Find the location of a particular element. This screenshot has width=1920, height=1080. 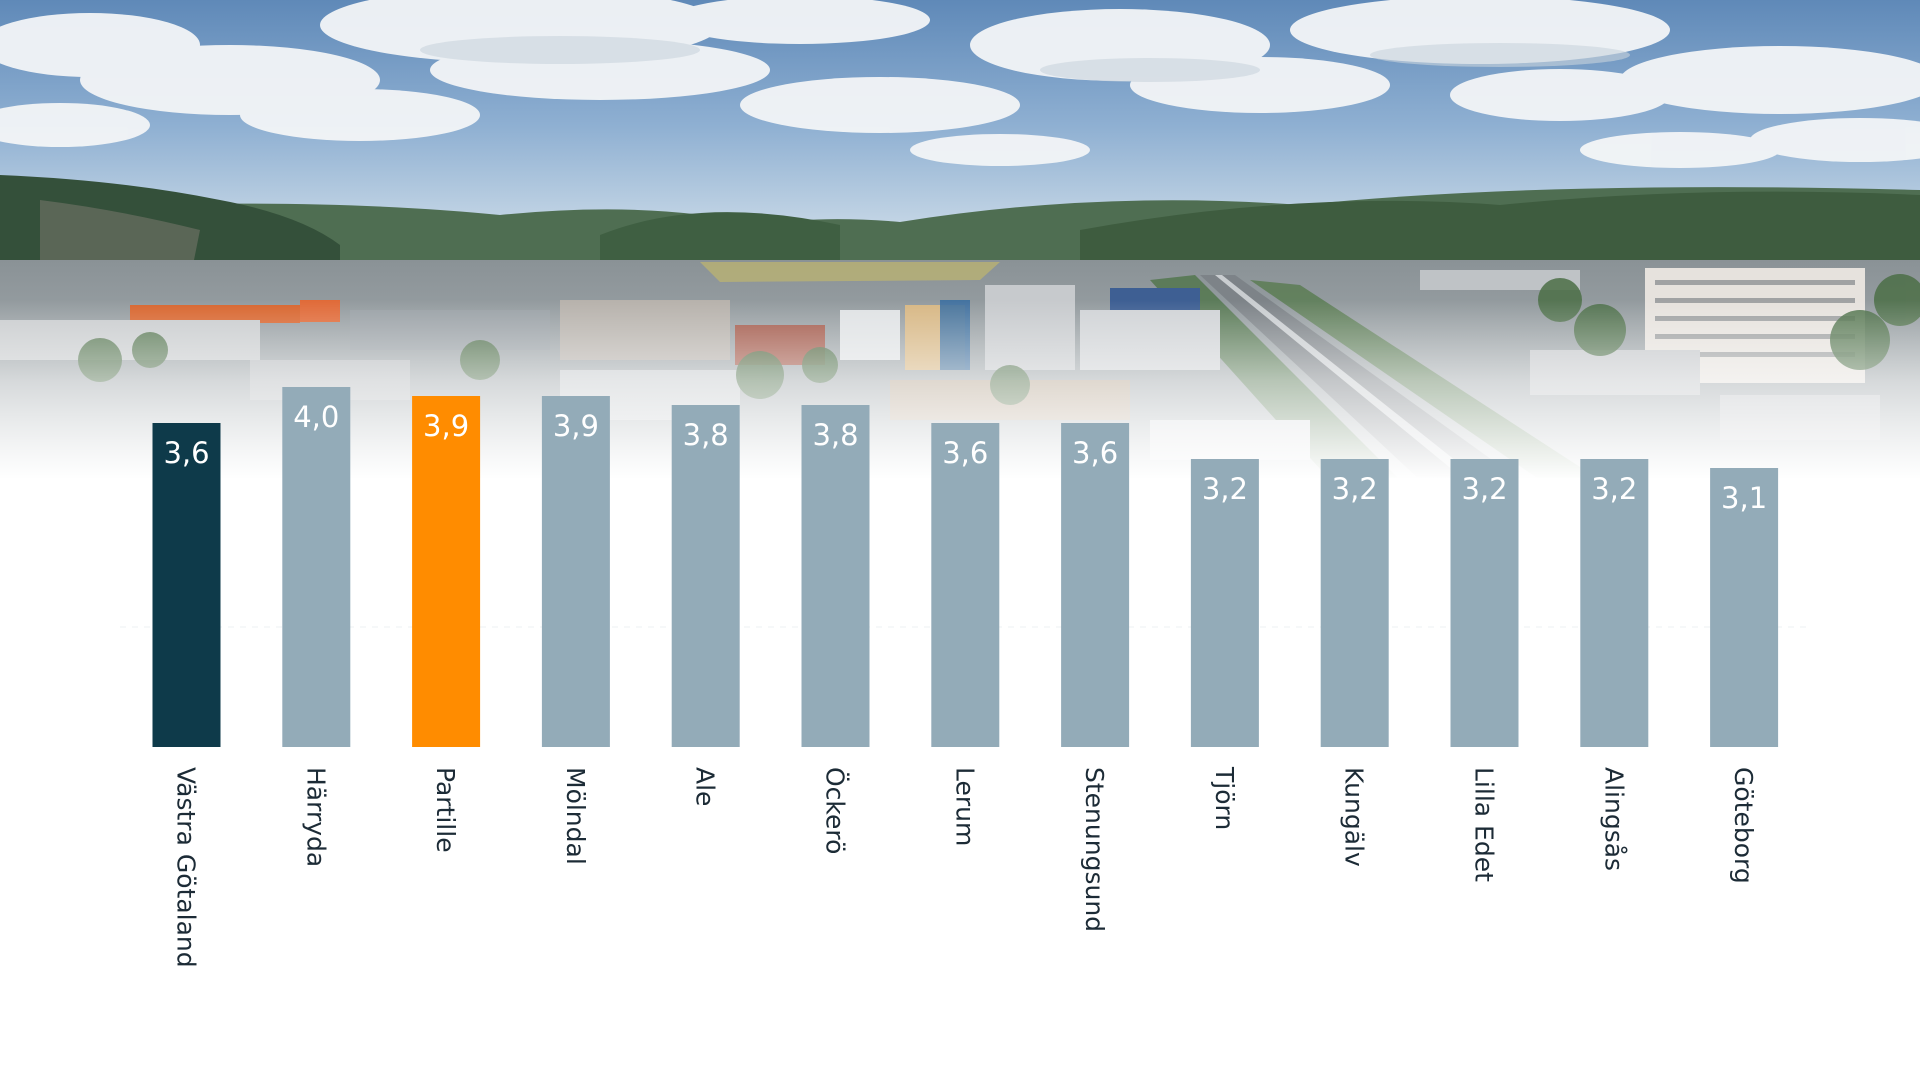

category-label: Partille is located at coordinates (445, 810).